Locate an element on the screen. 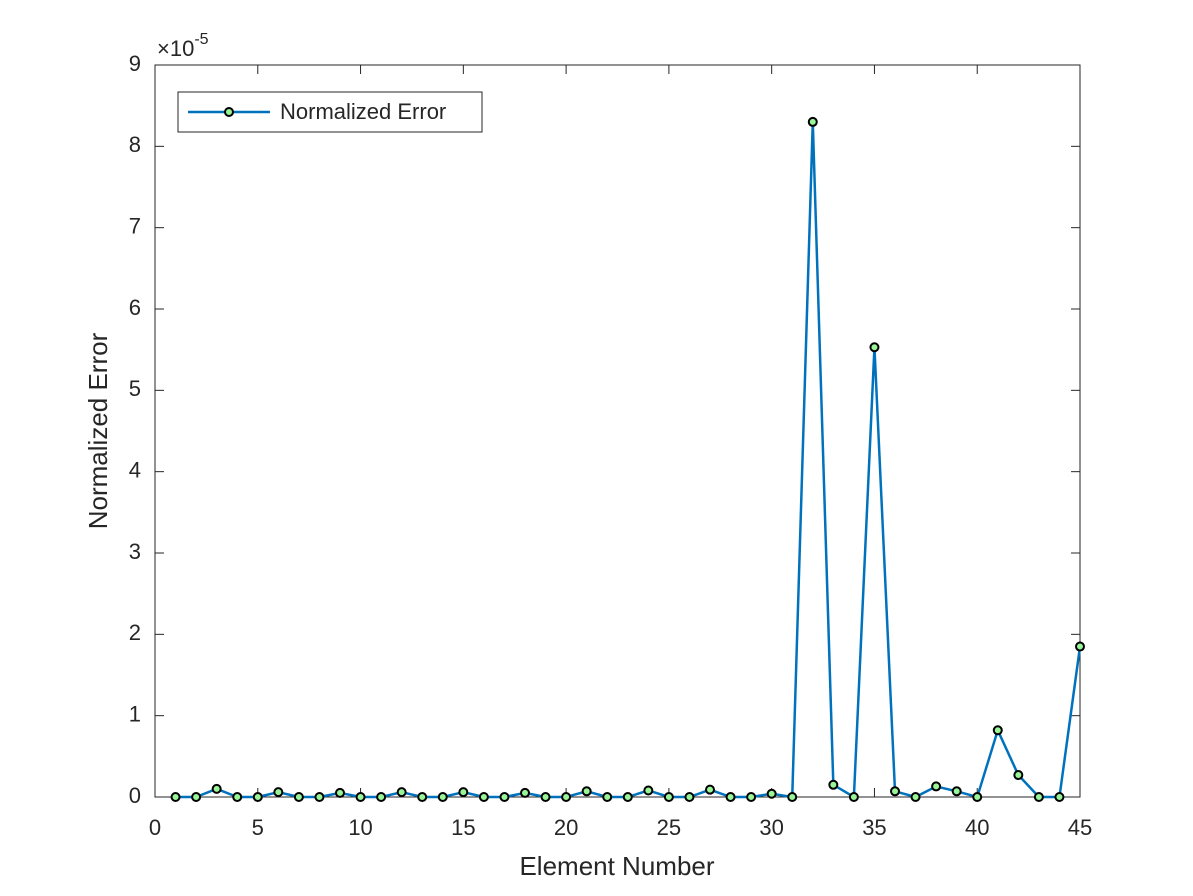 This screenshot has height=896, width=1193. y-tick-label: 6 is located at coordinates (135, 307).